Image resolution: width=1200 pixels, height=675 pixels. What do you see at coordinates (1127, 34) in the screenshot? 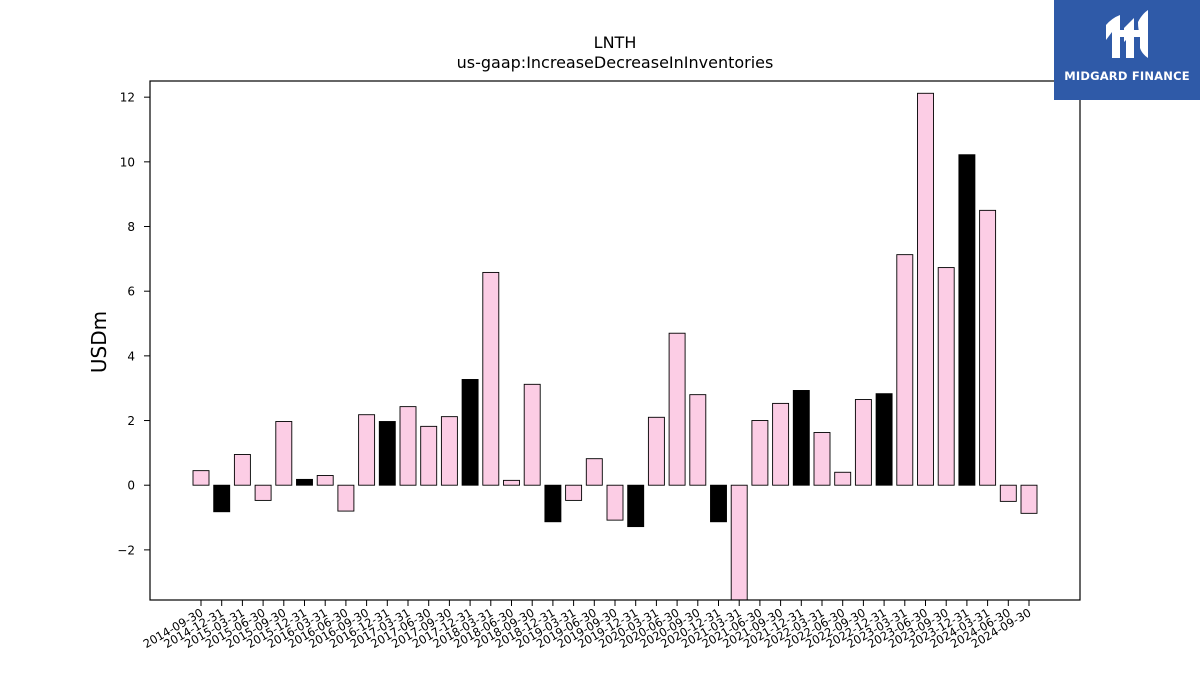
I see `midgard-logo-icon` at bounding box center [1127, 34].